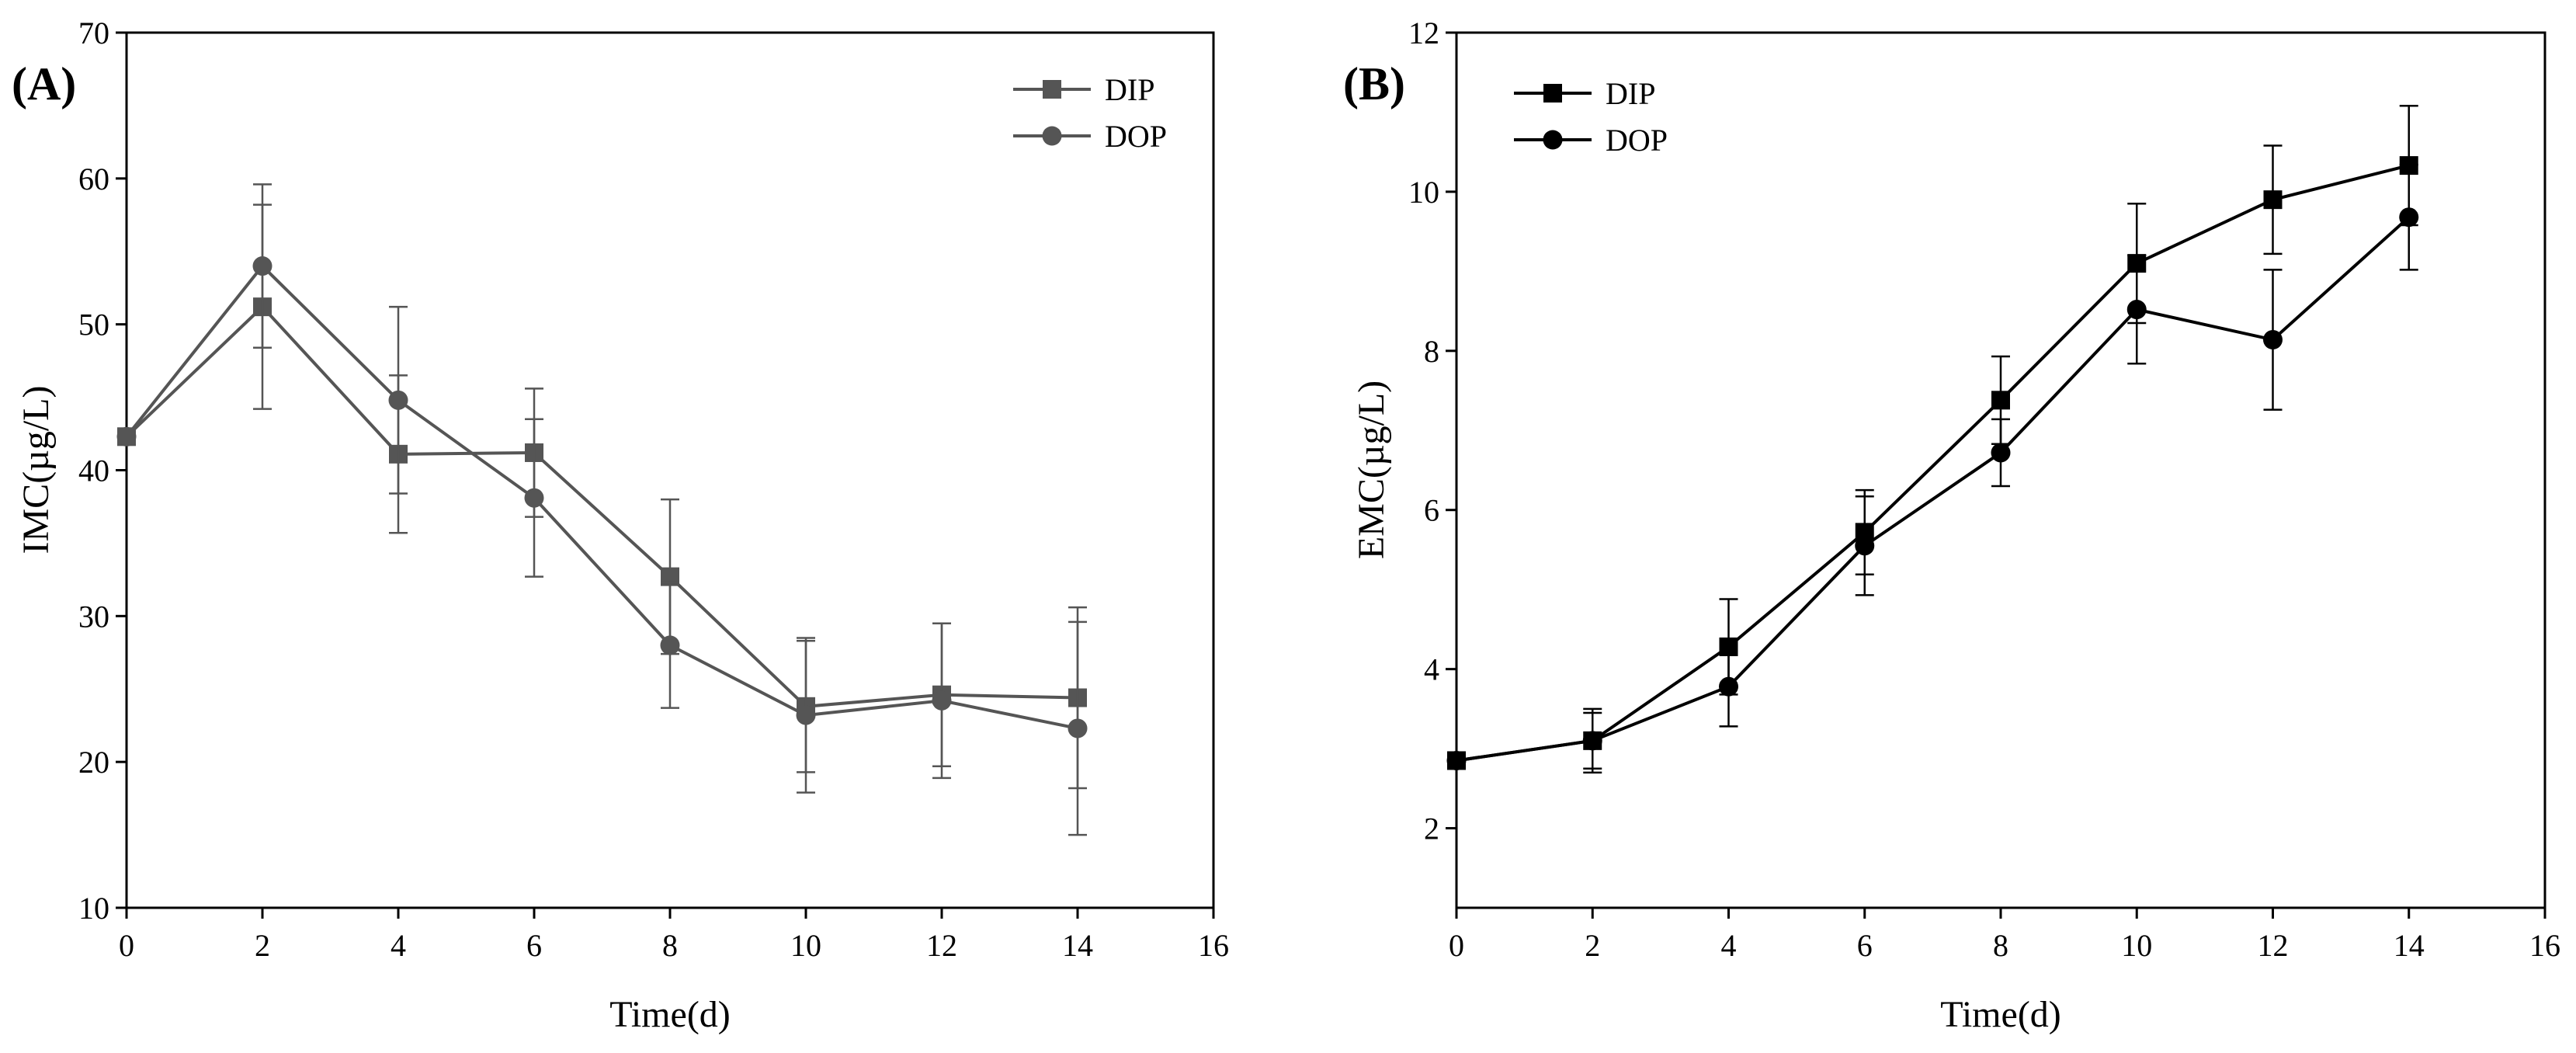 Image resolution: width=2576 pixels, height=1053 pixels. What do you see at coordinates (1423, 33) in the screenshot?
I see `y-tick-label: 12` at bounding box center [1423, 33].